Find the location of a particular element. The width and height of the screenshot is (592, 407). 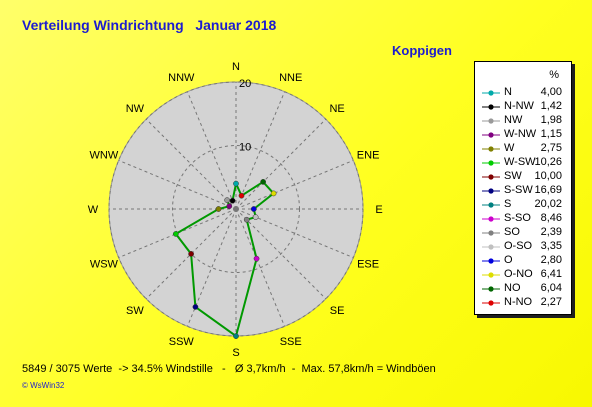

data-point-o is located at coordinates (253, 209).